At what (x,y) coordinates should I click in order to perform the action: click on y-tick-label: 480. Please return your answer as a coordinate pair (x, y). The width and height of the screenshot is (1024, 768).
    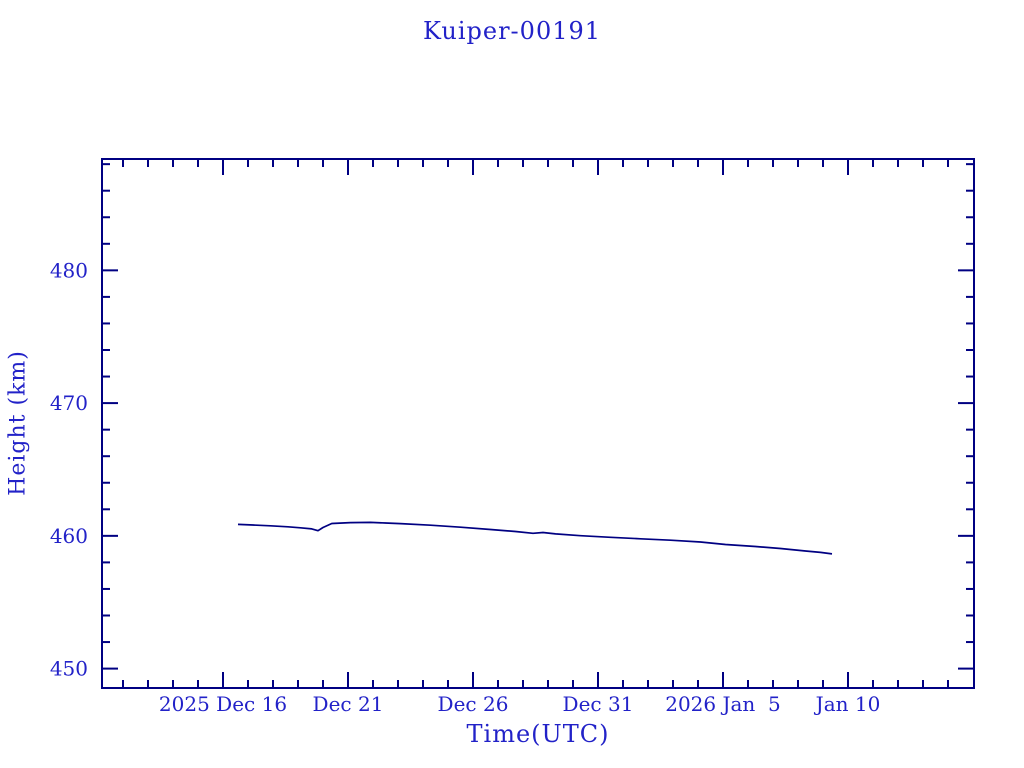
    Looking at the image, I should click on (69, 270).